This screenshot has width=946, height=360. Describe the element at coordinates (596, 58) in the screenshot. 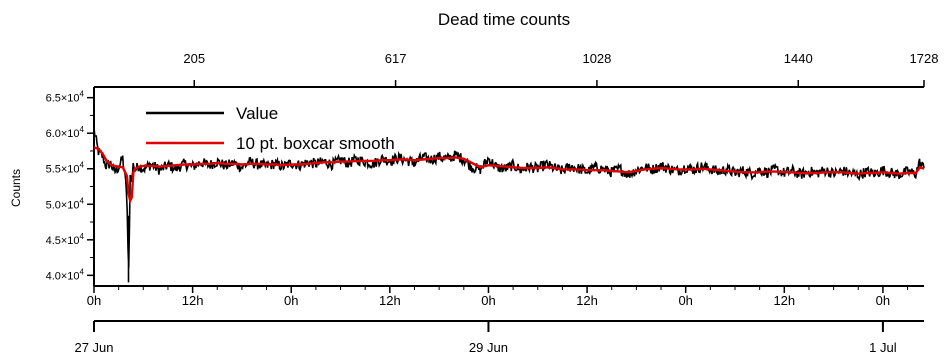

I see `top-axis-tick-label: 1028` at that location.